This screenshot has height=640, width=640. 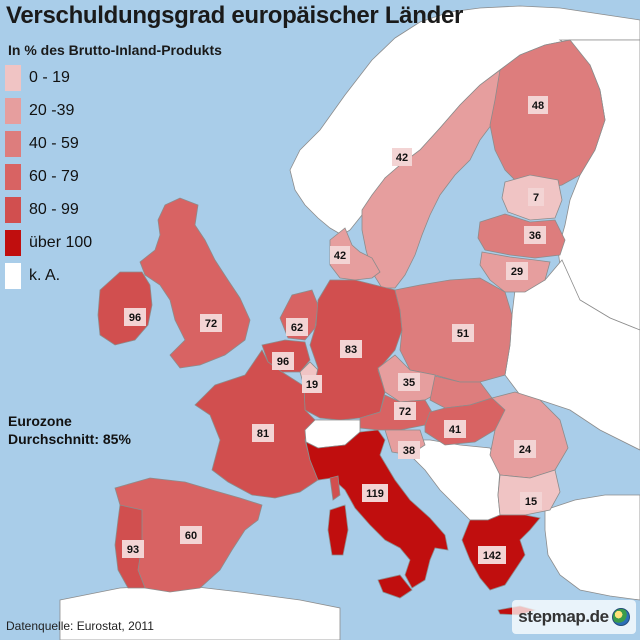 What do you see at coordinates (135, 318) in the screenshot?
I see `label-ireland: 96` at bounding box center [135, 318].